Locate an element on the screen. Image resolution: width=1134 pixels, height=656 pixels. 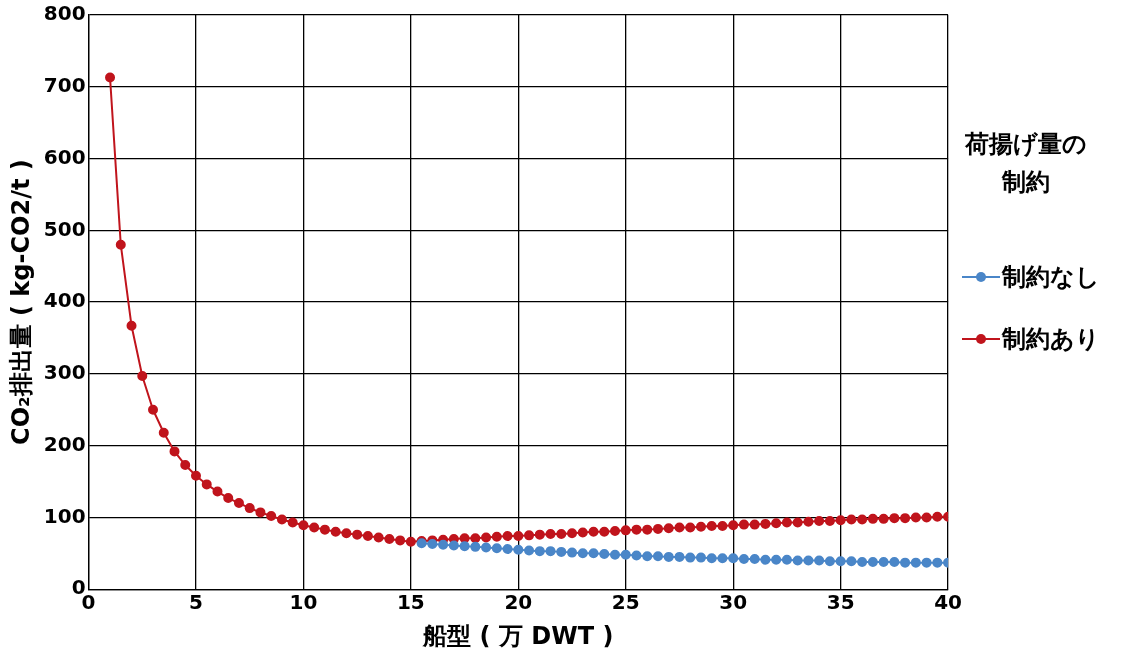
y-tick-label: 600 is located at coordinates (64, 156).